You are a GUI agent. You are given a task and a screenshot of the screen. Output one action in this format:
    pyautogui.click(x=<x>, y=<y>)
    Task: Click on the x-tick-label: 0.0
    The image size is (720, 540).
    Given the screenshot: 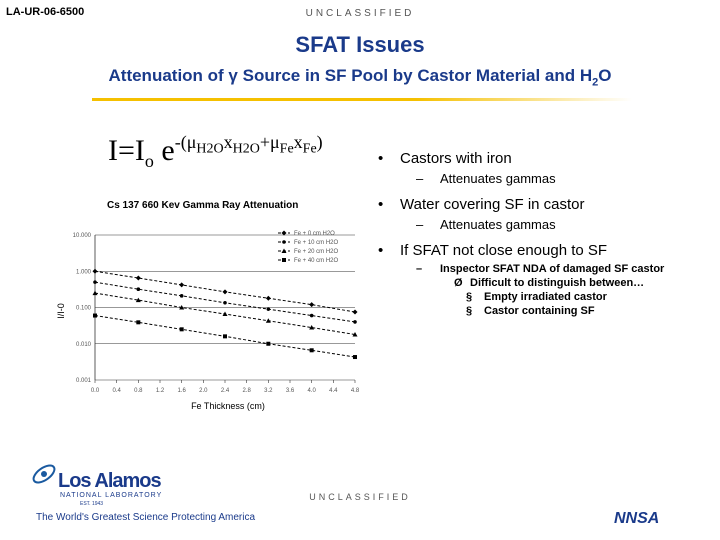 What is the action you would take?
    pyautogui.click(x=95, y=391)
    